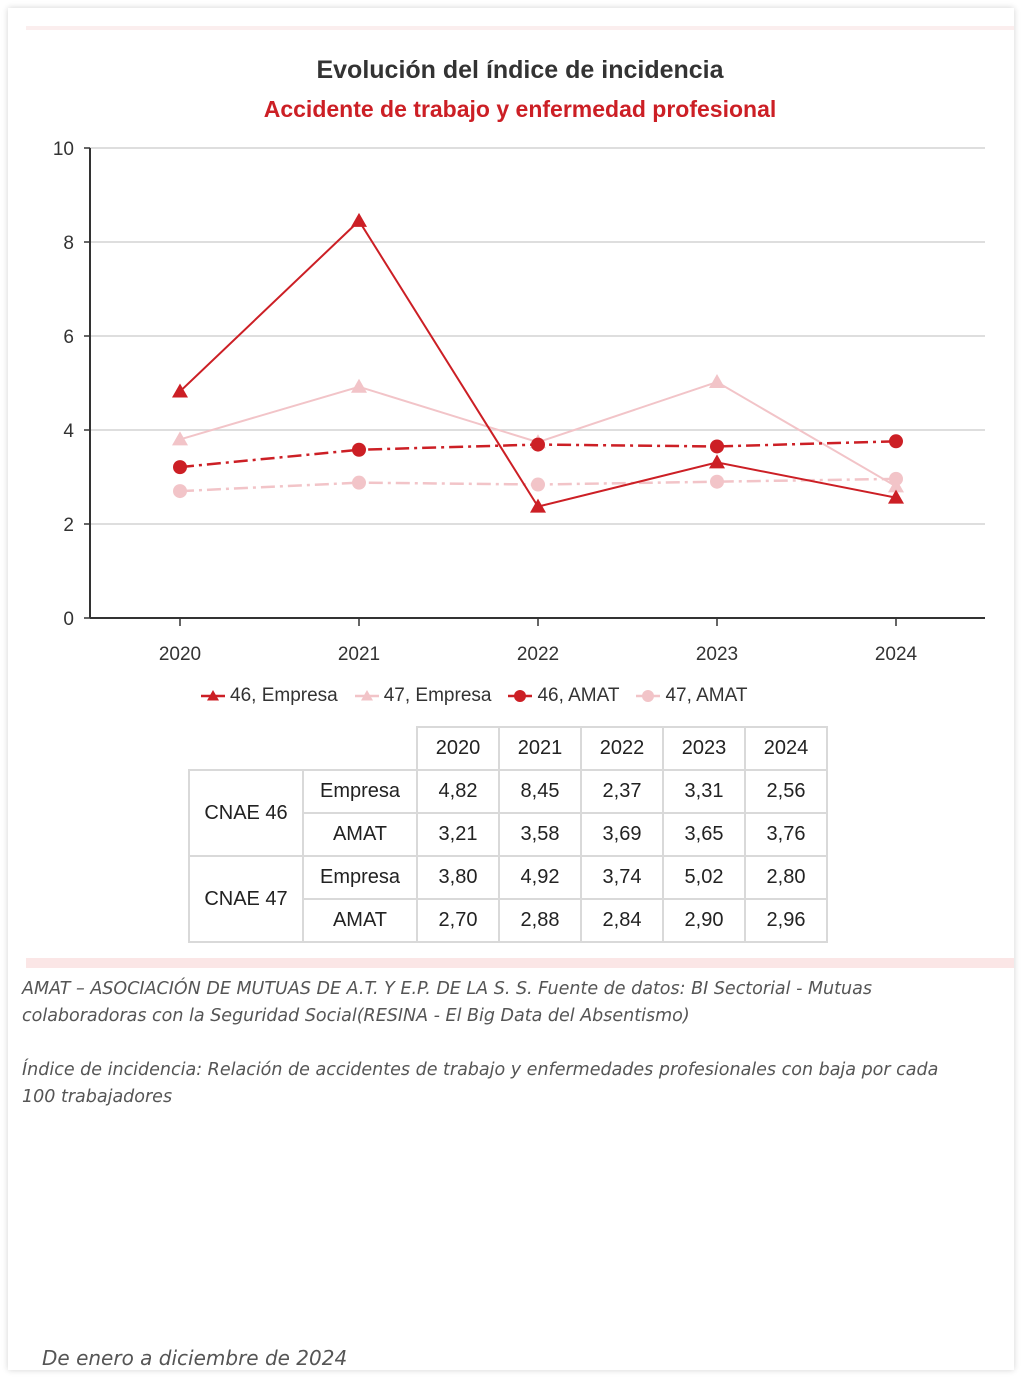 The image size is (1022, 1378). I want to click on table-cell: 2,84, so click(622, 920).